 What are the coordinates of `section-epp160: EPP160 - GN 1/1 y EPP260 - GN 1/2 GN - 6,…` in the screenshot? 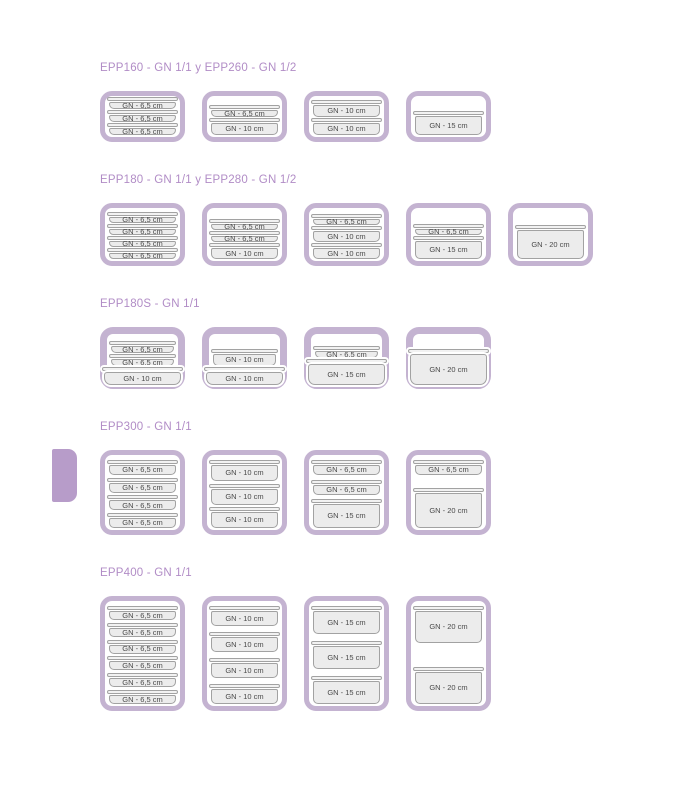 It's located at (370, 102).